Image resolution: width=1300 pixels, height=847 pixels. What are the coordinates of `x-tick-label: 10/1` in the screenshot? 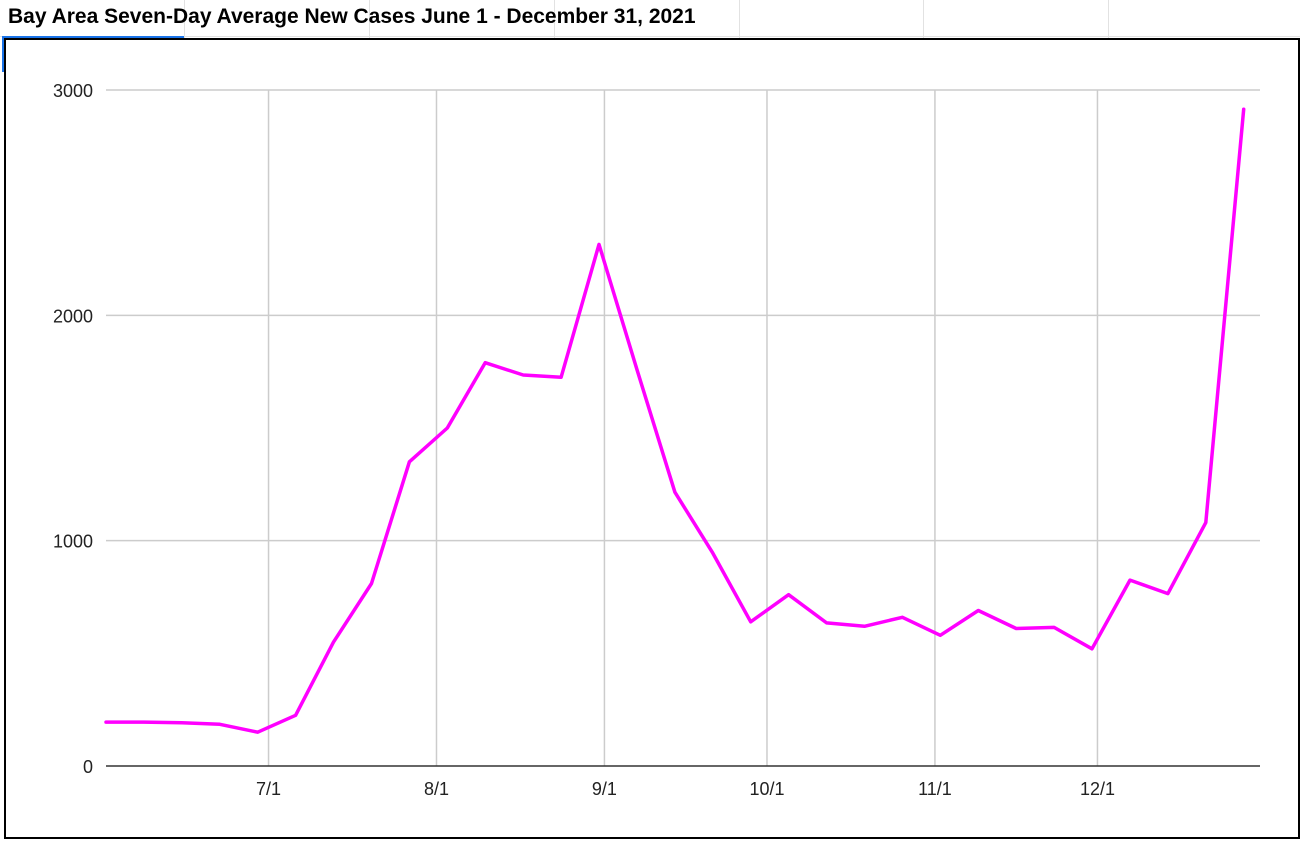 It's located at (766, 789).